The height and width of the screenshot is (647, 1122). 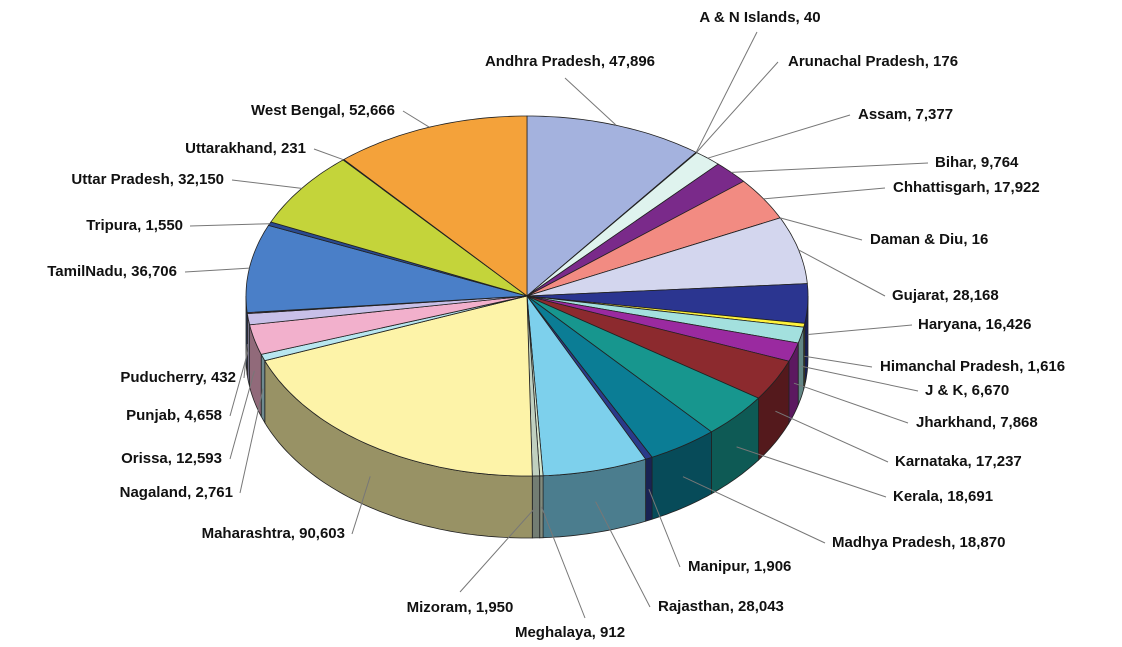 I want to click on data-label: Chhattisgarh, 17,922, so click(x=966, y=187).